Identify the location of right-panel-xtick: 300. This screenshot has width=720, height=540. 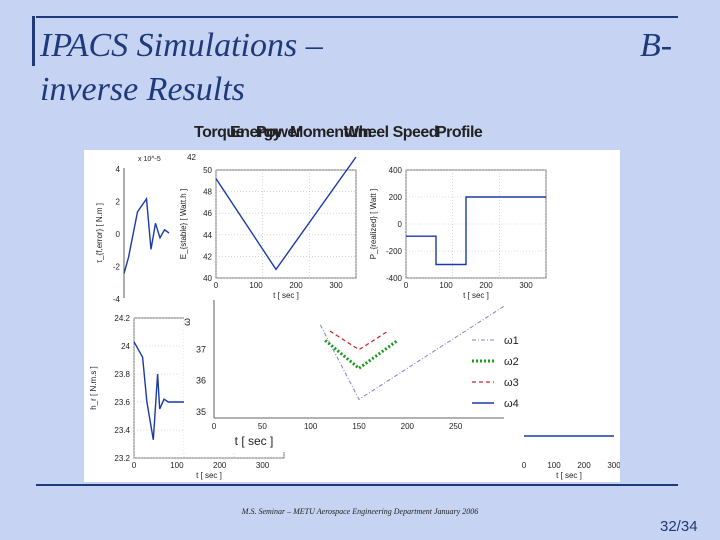
(613, 465).